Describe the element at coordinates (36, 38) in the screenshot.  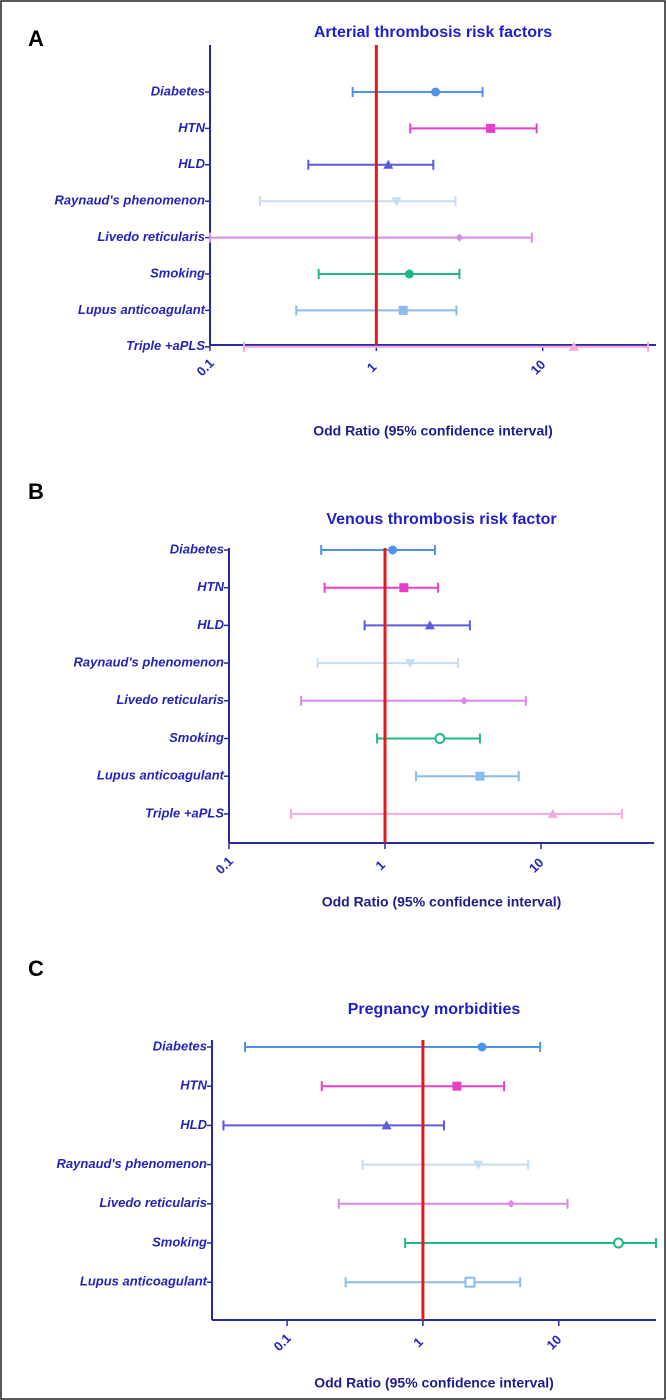
I see `panel-letter: A` at that location.